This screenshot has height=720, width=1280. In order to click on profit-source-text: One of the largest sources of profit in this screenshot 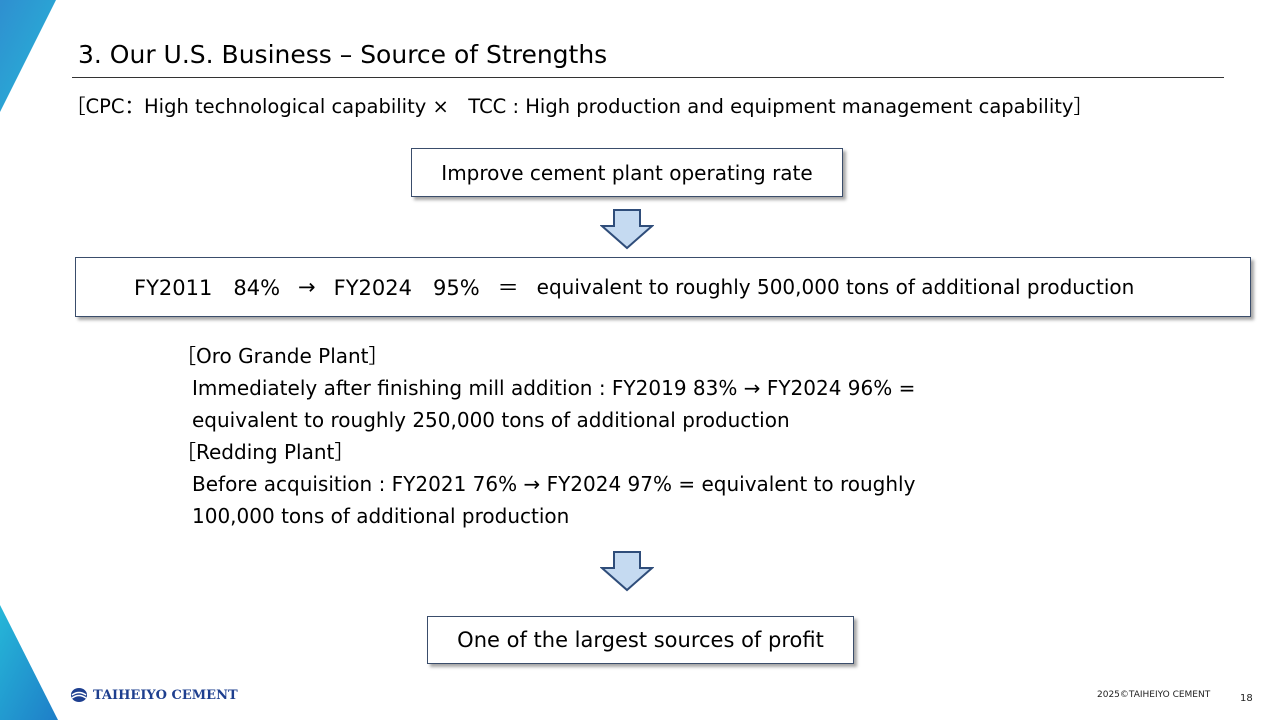, I will do `click(640, 640)`.